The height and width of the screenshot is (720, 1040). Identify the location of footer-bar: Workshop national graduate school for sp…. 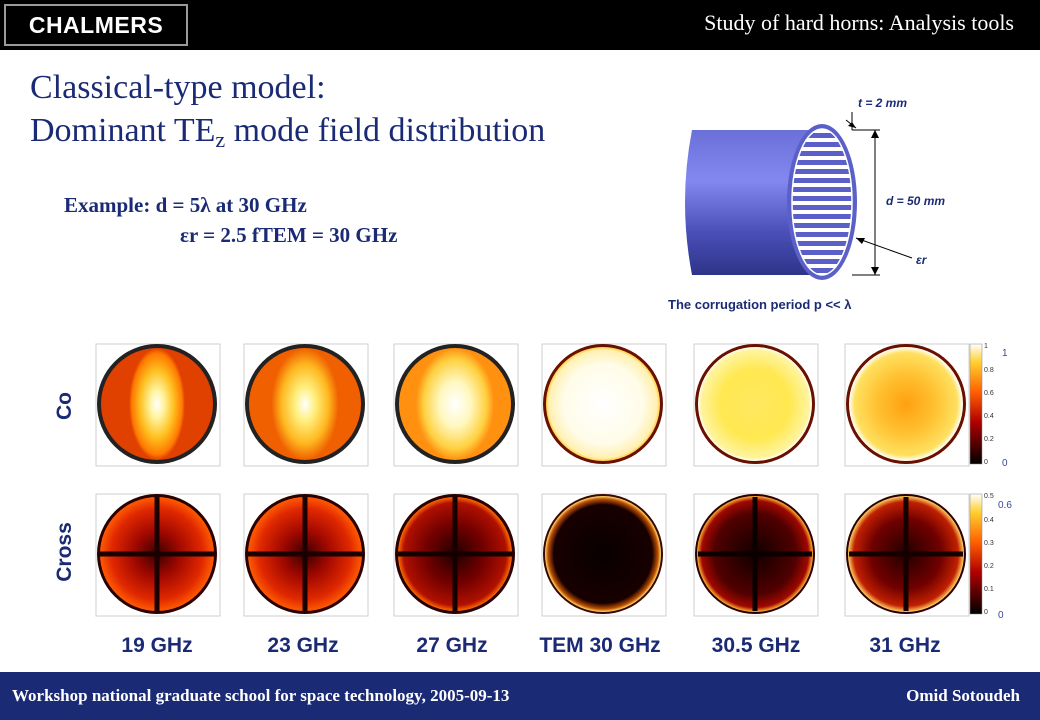
(520, 696).